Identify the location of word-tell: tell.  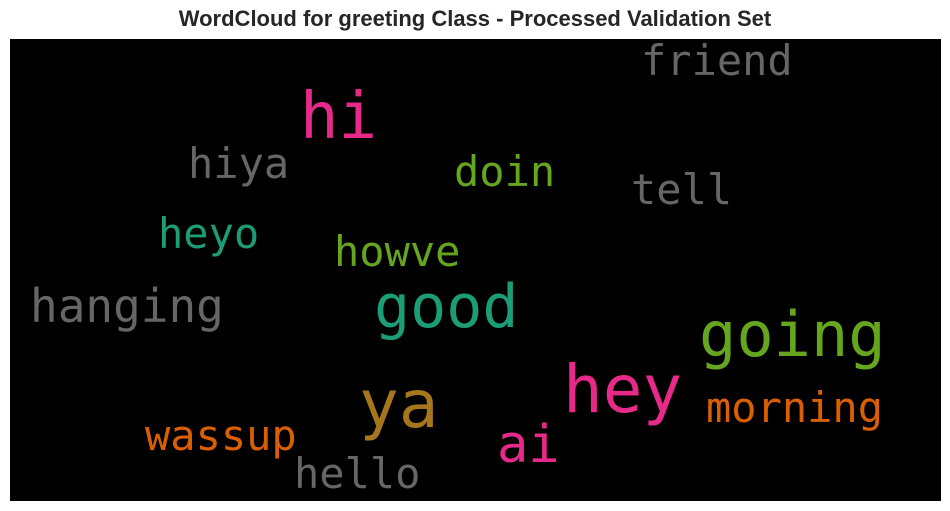
(682, 189).